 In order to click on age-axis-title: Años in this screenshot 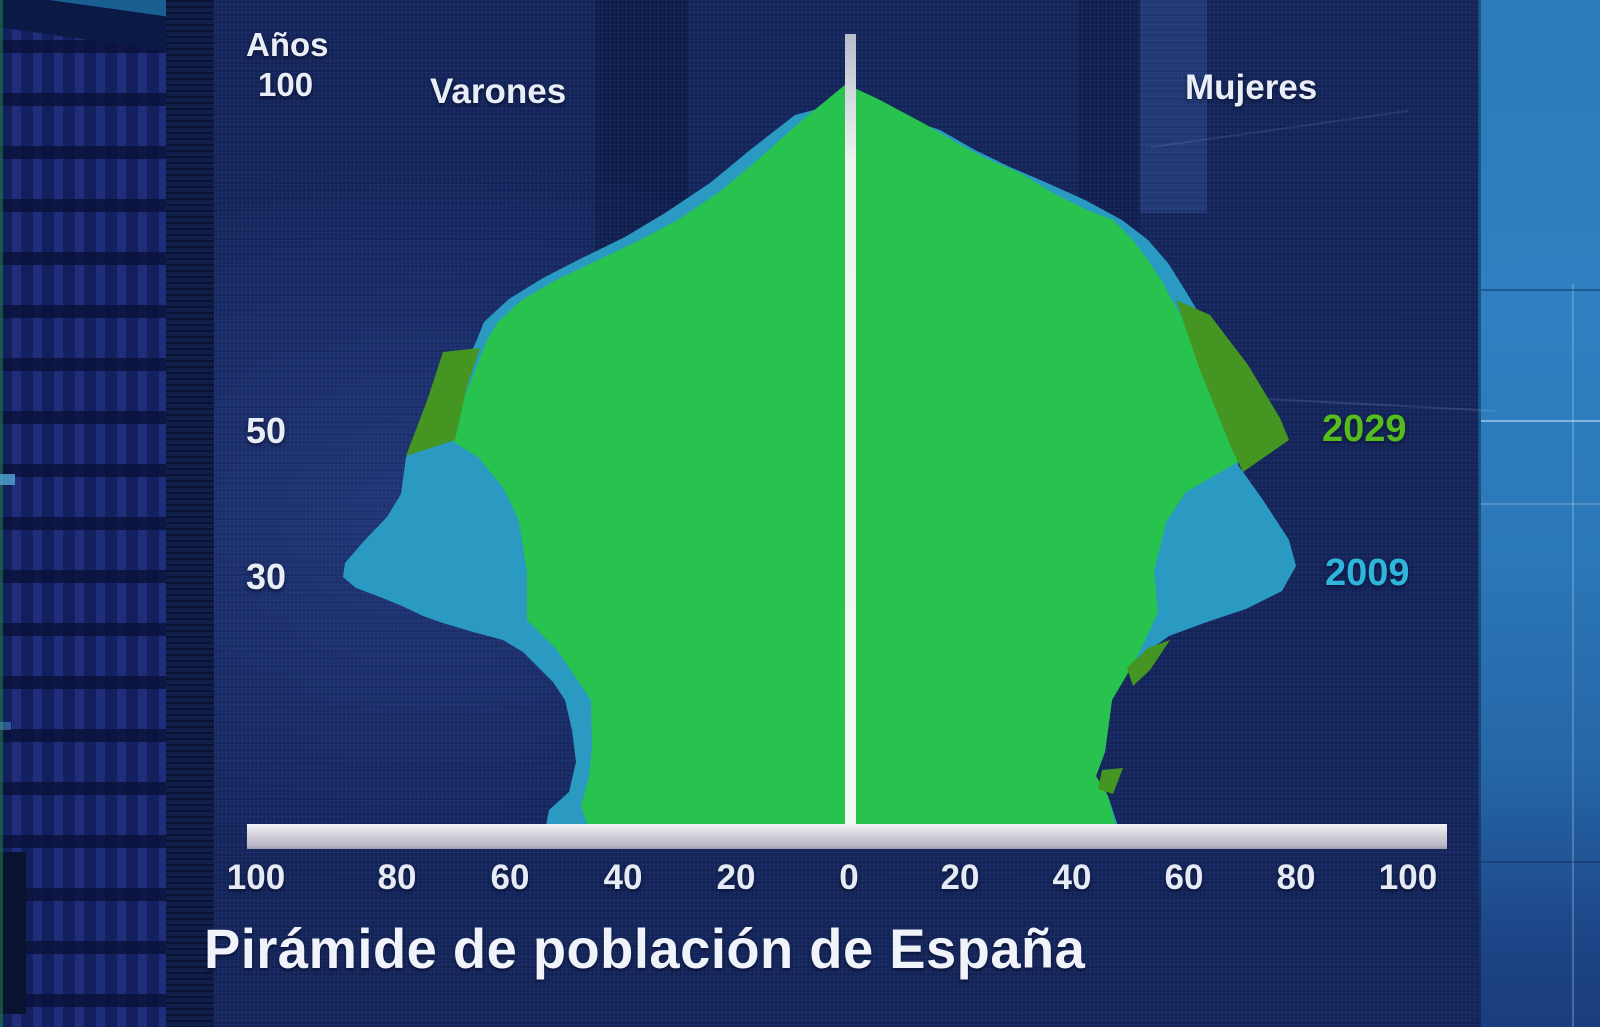, I will do `click(287, 44)`.